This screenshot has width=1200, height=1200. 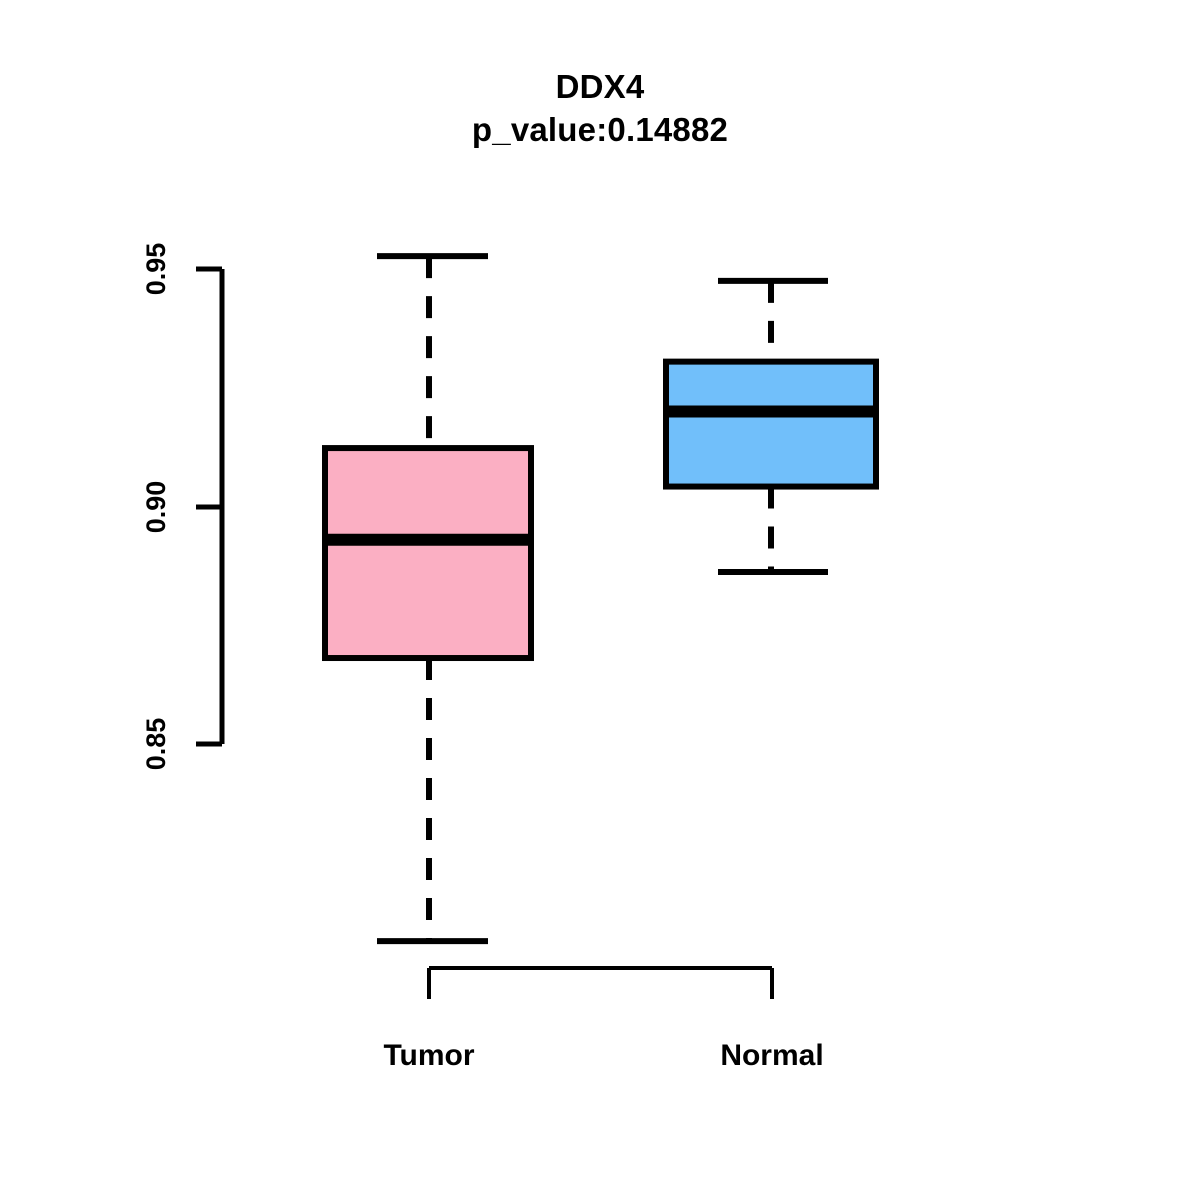 I want to click on box-group-normal, so click(x=771, y=426).